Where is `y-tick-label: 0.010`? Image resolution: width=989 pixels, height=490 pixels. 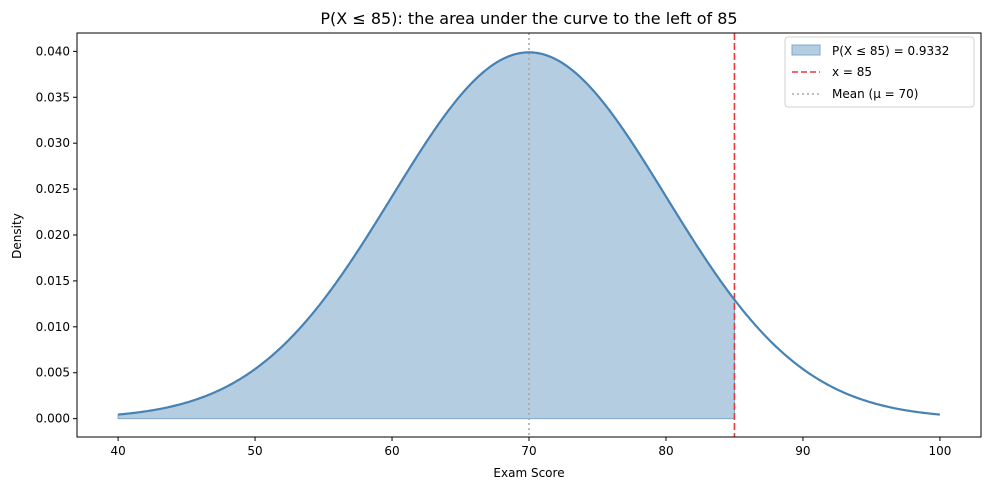
y-tick-label: 0.010 is located at coordinates (53, 327).